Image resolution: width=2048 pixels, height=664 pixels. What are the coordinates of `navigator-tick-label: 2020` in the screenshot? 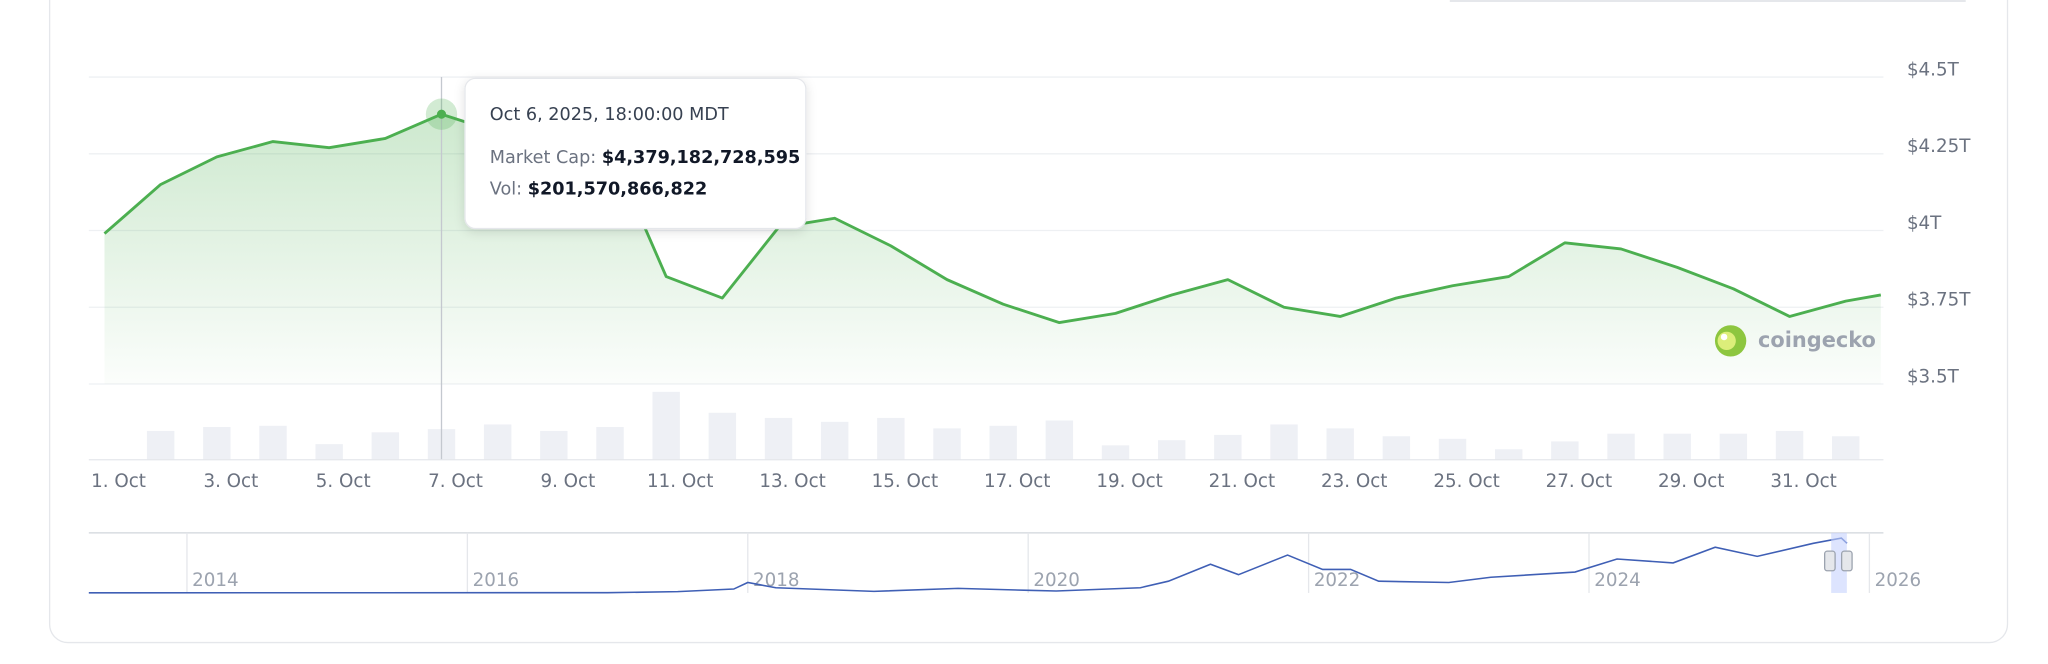 It's located at (1056, 580).